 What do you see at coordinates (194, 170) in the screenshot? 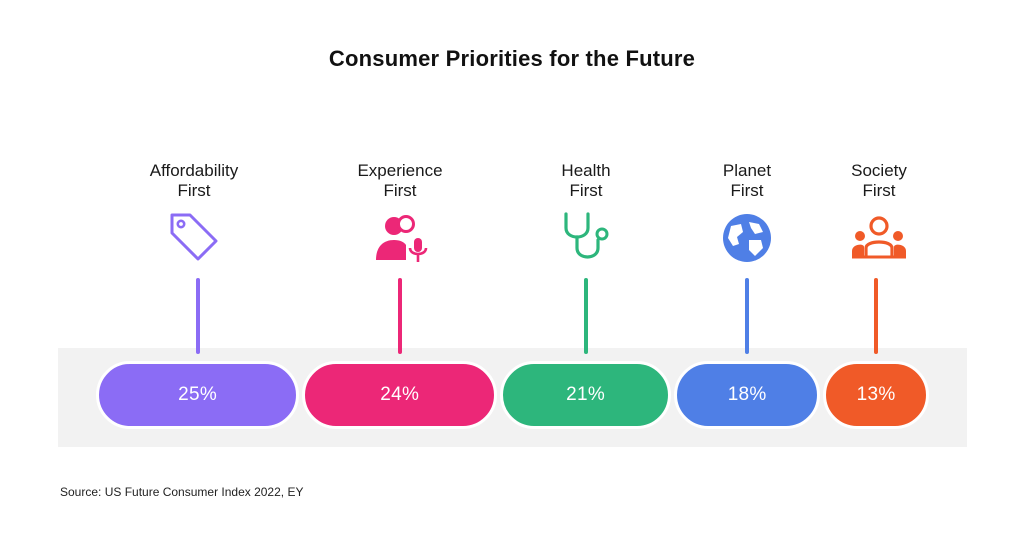
I see `category-label-line1: Affordability` at bounding box center [194, 170].